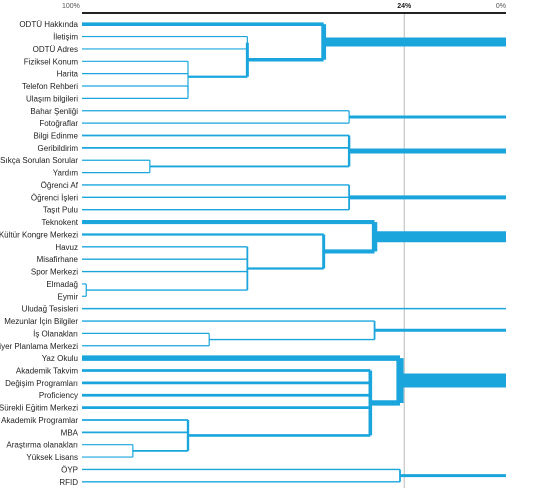 This screenshot has height=504, width=546. Describe the element at coordinates (56, 136) in the screenshot. I see `leaf-label: Bilgi Edinme` at that location.